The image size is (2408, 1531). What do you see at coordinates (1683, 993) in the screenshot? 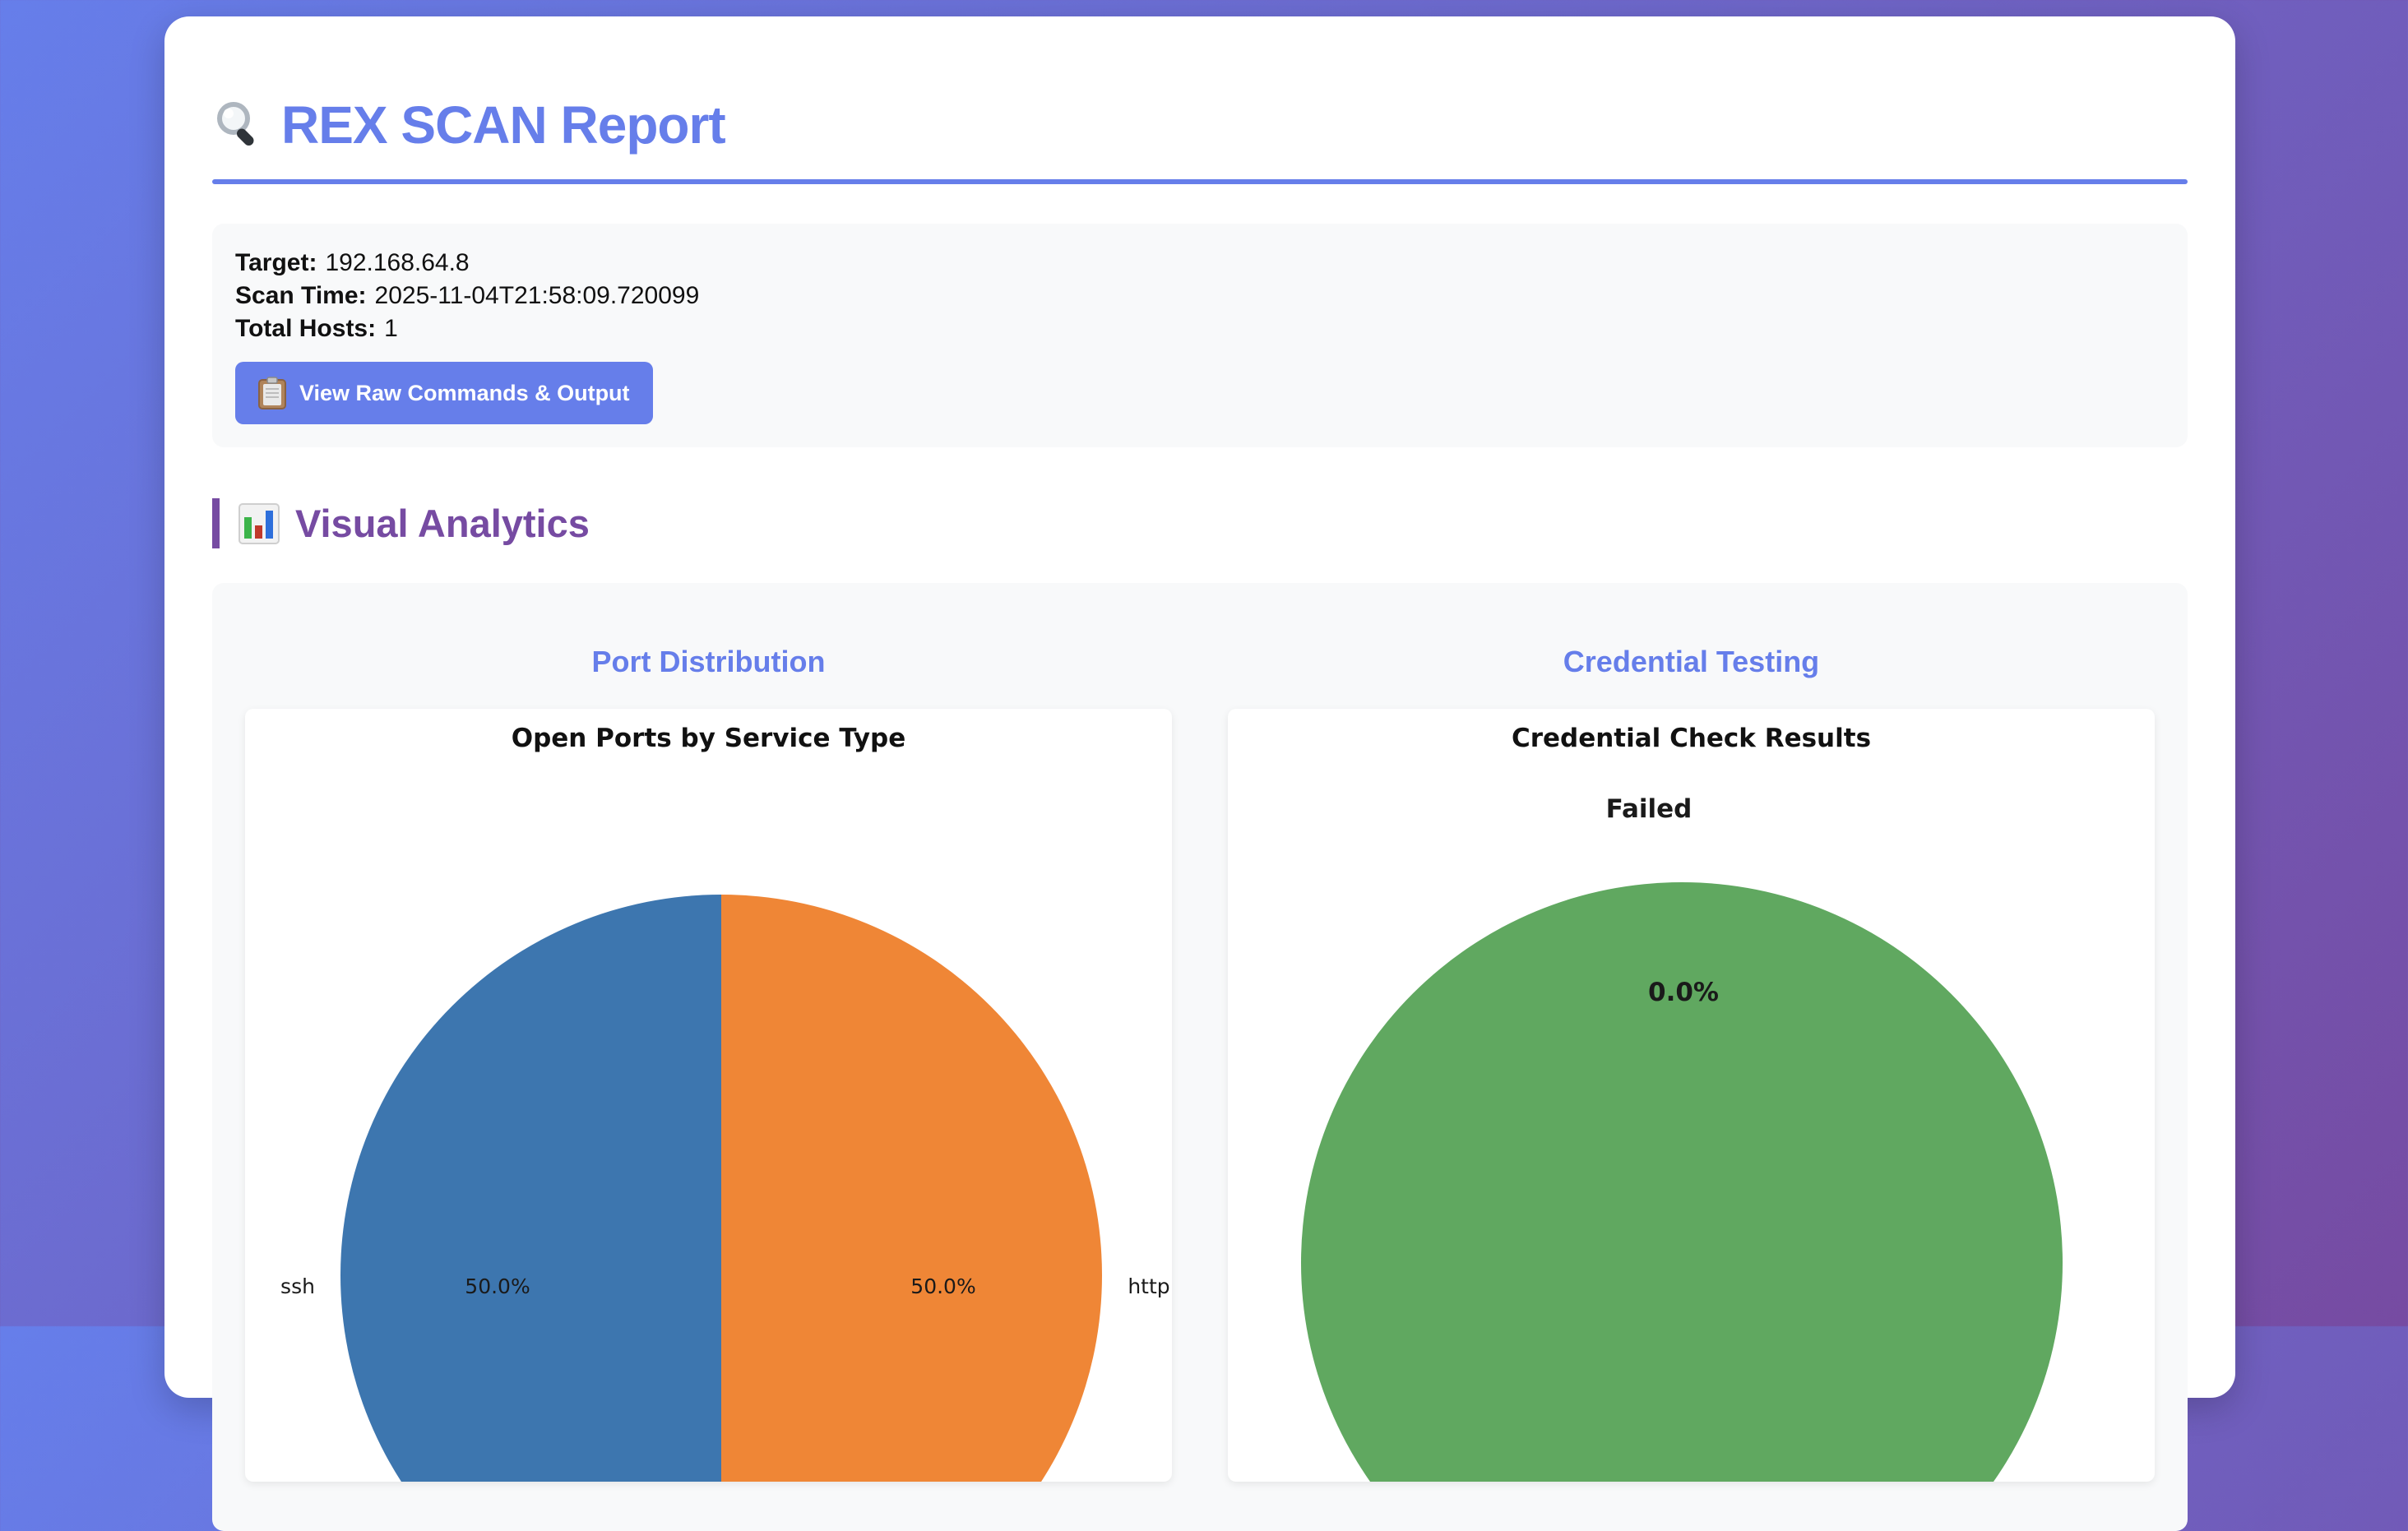
I see `credential-pie-pct-failed: 0.0%` at bounding box center [1683, 993].